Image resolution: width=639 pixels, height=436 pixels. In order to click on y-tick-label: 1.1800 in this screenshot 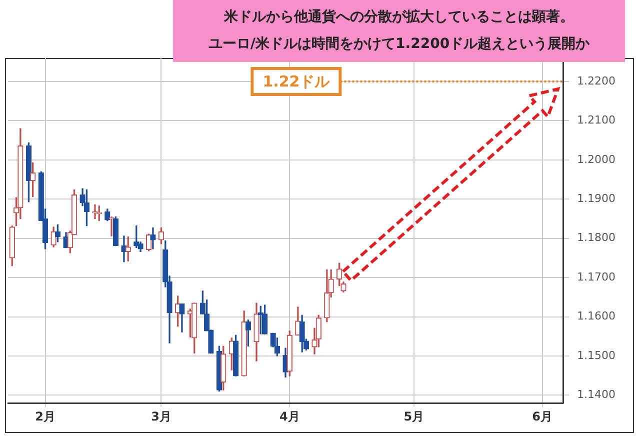, I will do `click(596, 237)`.